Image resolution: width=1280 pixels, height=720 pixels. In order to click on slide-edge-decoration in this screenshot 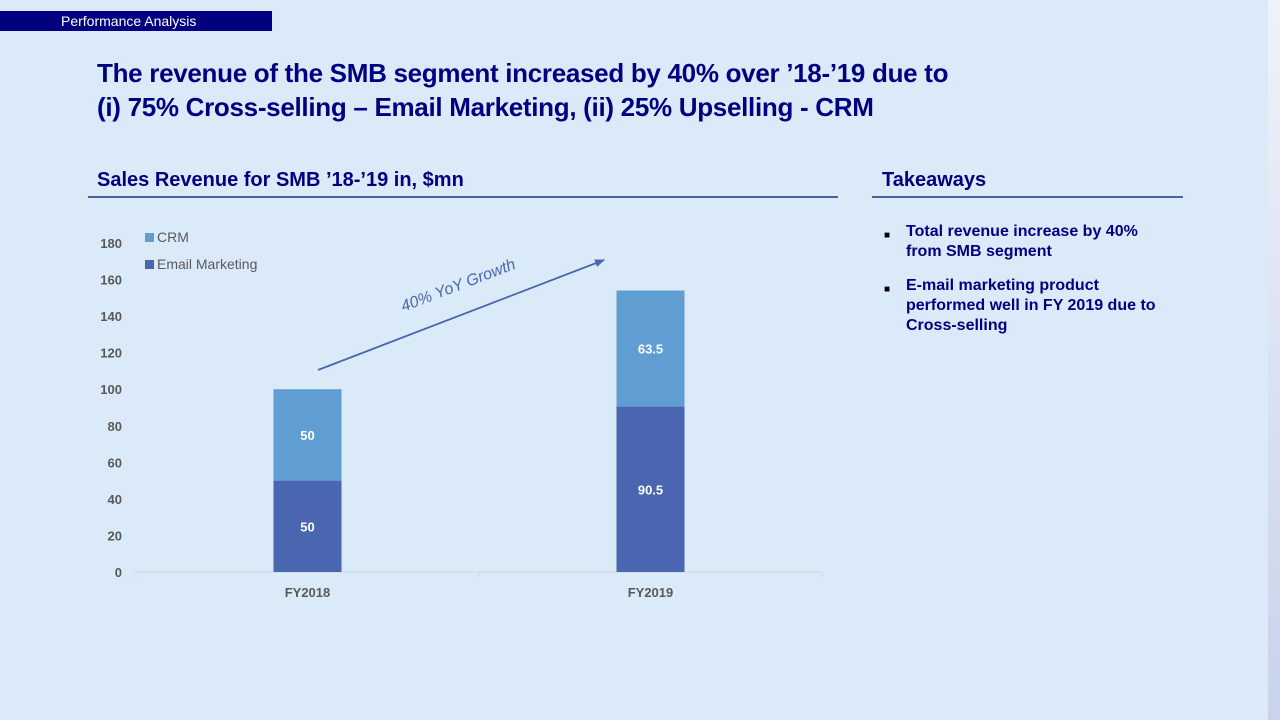, I will do `click(1274, 360)`.